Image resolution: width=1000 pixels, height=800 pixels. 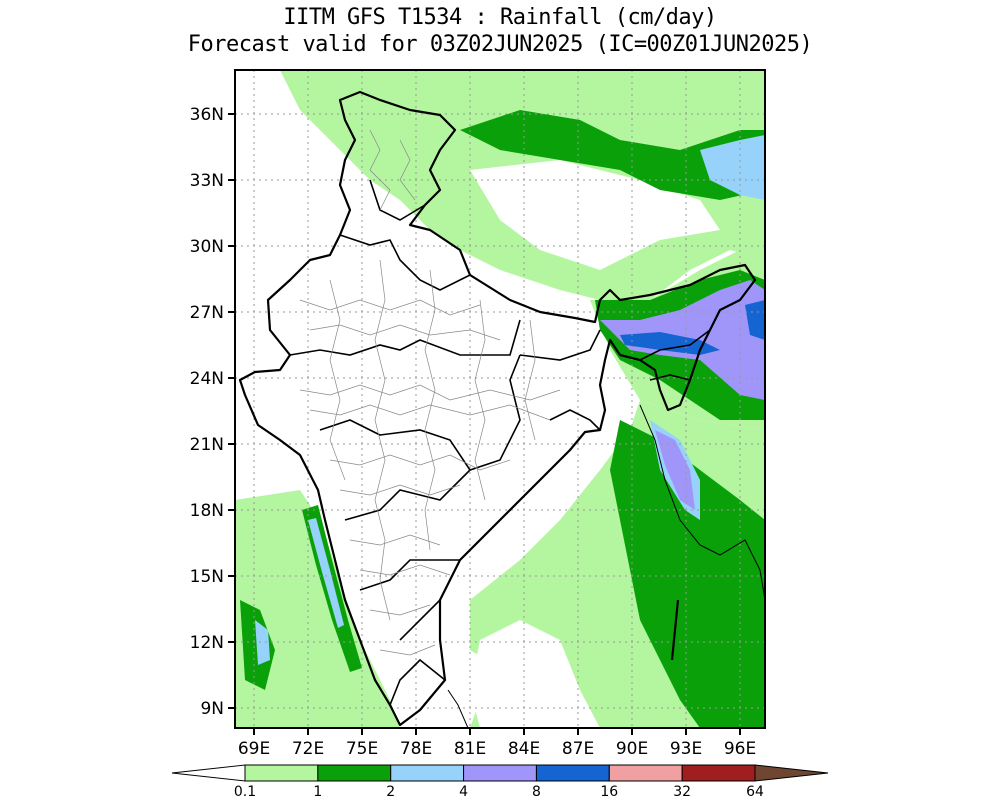 I want to click on dry-patch-bay, so click(x=535, y=674).